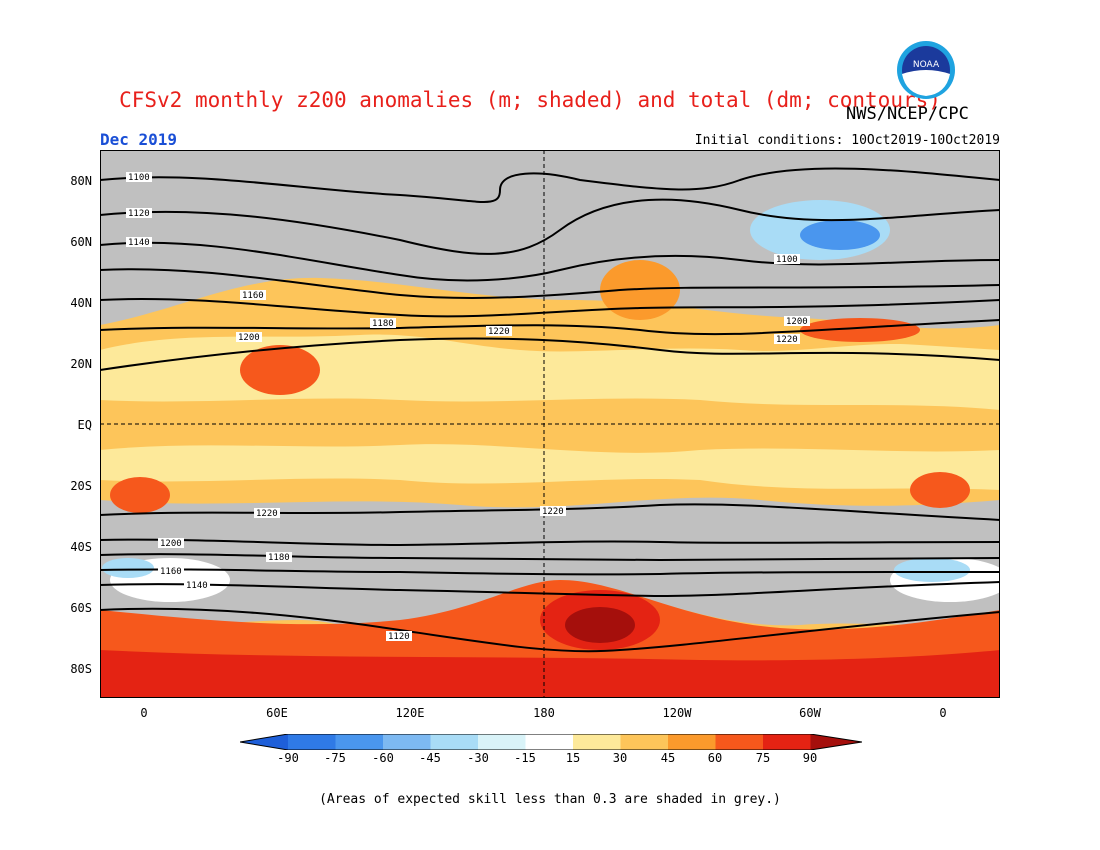  What do you see at coordinates (81, 364) in the screenshot?
I see `lat-label: 20N` at bounding box center [81, 364].